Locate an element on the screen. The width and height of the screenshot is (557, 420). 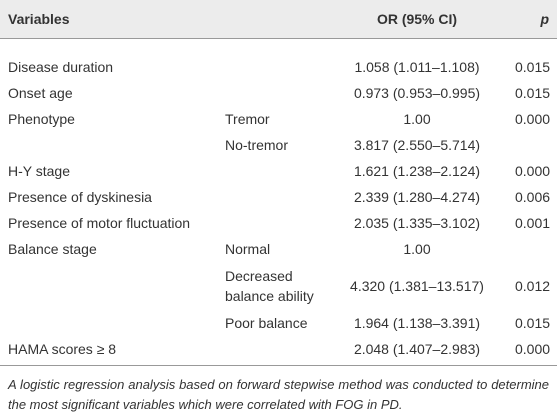
table-cell: Normal is located at coordinates (248, 248).